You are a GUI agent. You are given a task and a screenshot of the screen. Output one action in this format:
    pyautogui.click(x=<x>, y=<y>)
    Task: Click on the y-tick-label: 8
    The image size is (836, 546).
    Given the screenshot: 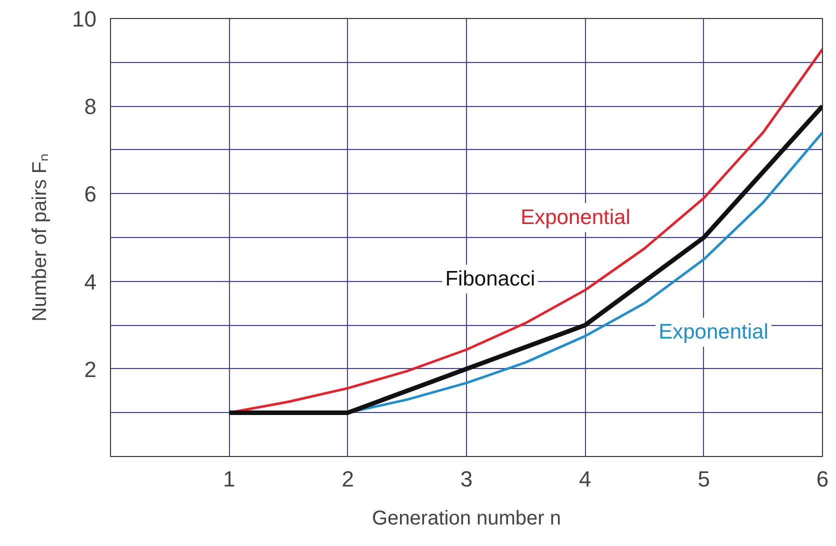 What is the action you would take?
    pyautogui.click(x=90, y=107)
    